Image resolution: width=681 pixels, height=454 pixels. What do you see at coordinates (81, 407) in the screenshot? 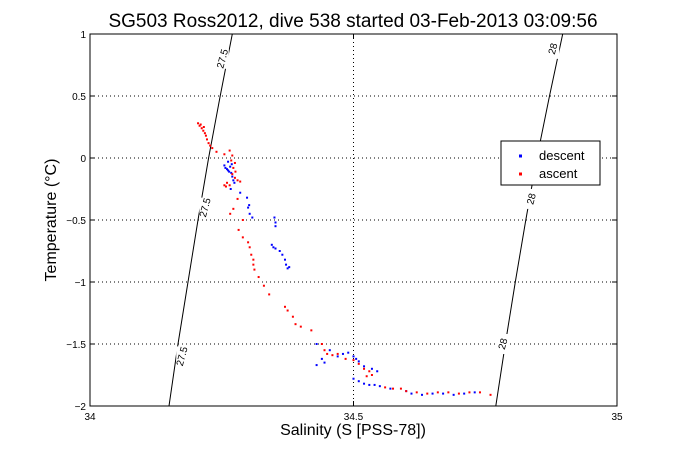
I see `y-tick-label: −2` at bounding box center [81, 407].